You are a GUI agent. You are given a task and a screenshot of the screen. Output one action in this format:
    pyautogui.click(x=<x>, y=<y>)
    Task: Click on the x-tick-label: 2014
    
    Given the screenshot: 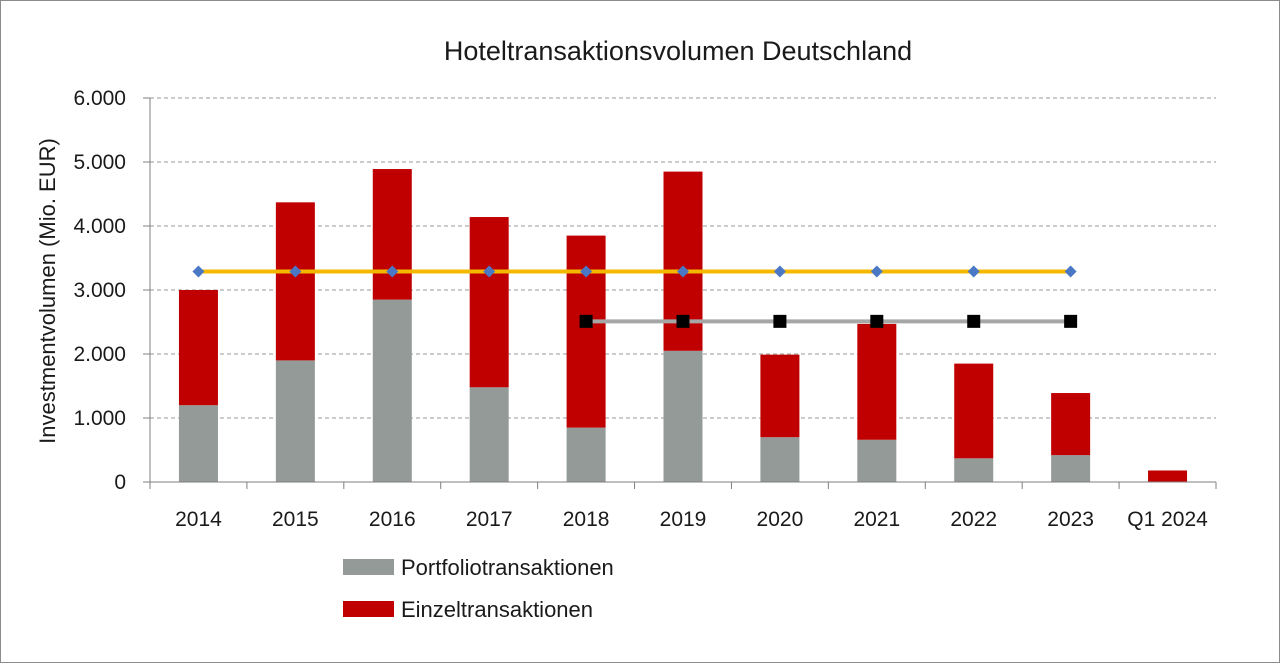 What is the action you would take?
    pyautogui.click(x=198, y=519)
    